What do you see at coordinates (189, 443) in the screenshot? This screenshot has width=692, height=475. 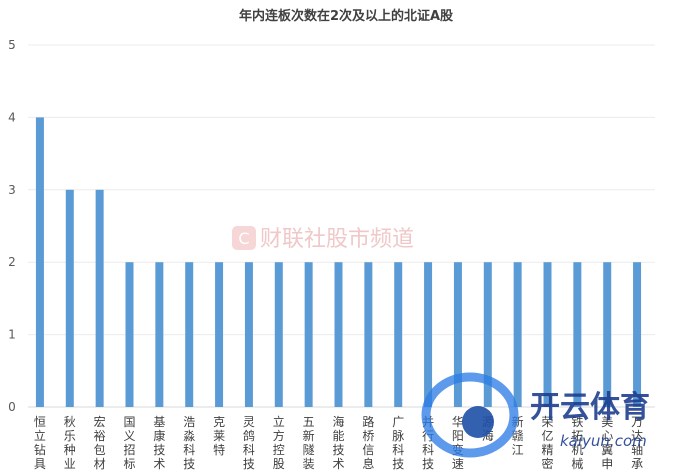 I see `x-tick-label: 浩淼科技` at bounding box center [189, 443].